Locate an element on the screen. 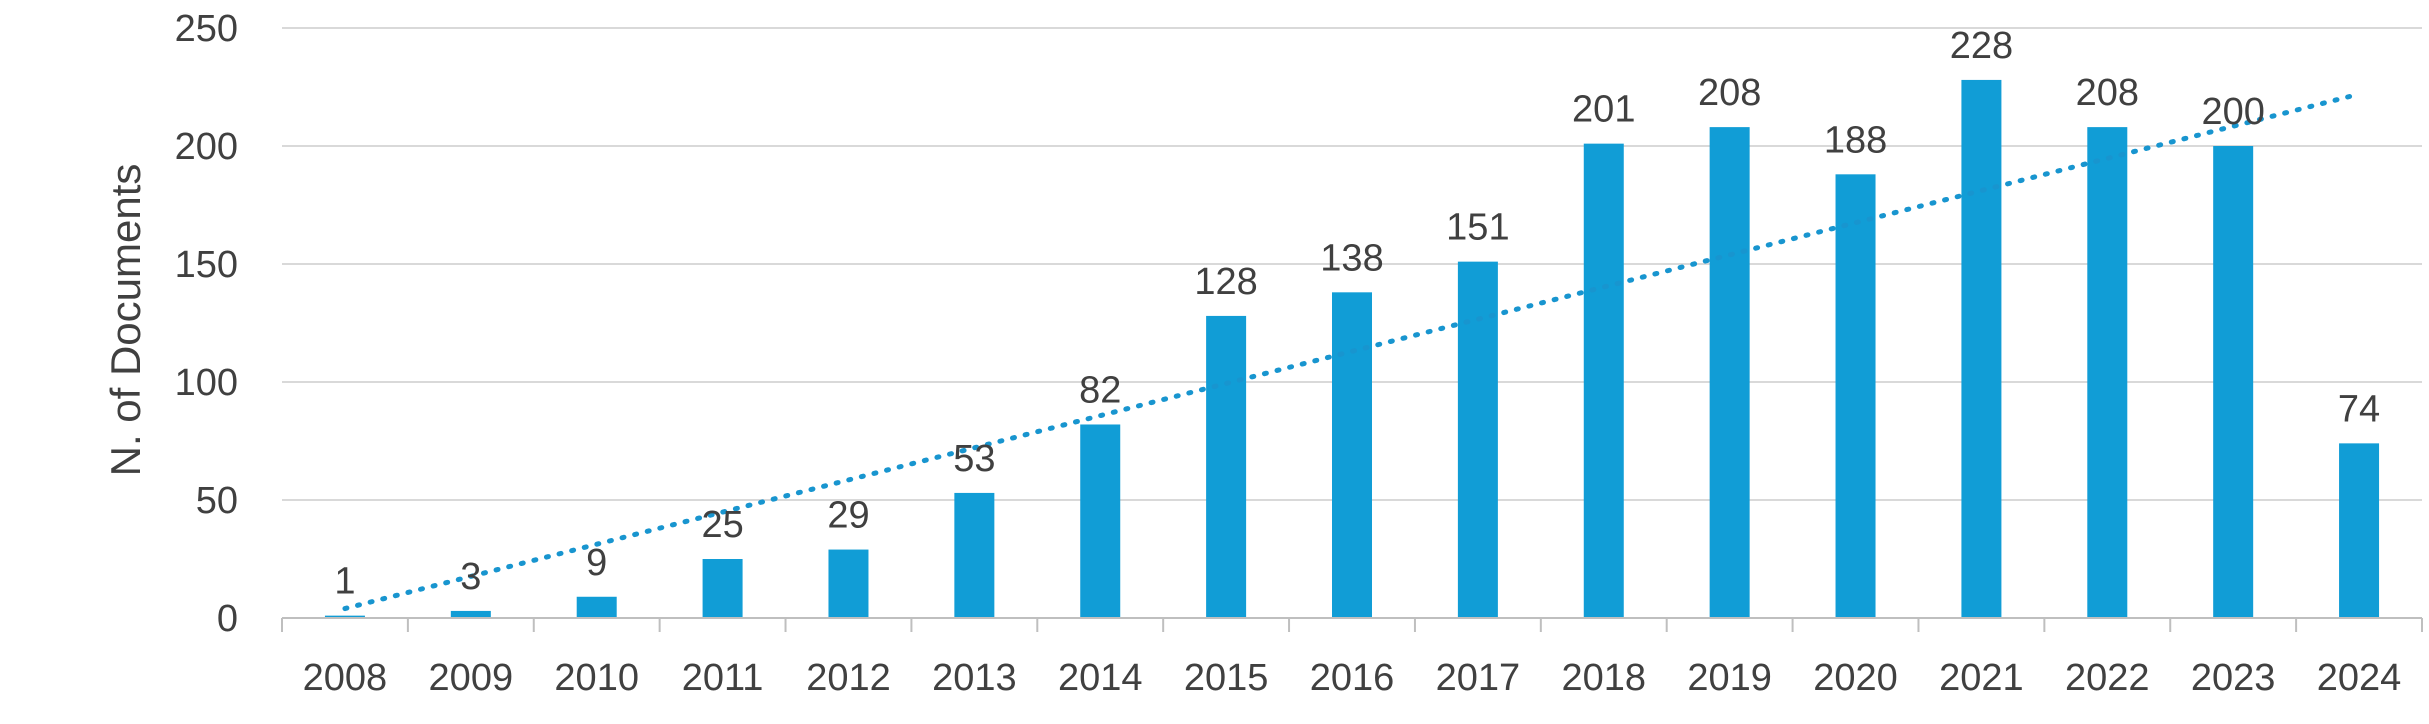 This screenshot has width=2429, height=724. x-tick-label: 2020 is located at coordinates (1855, 678).